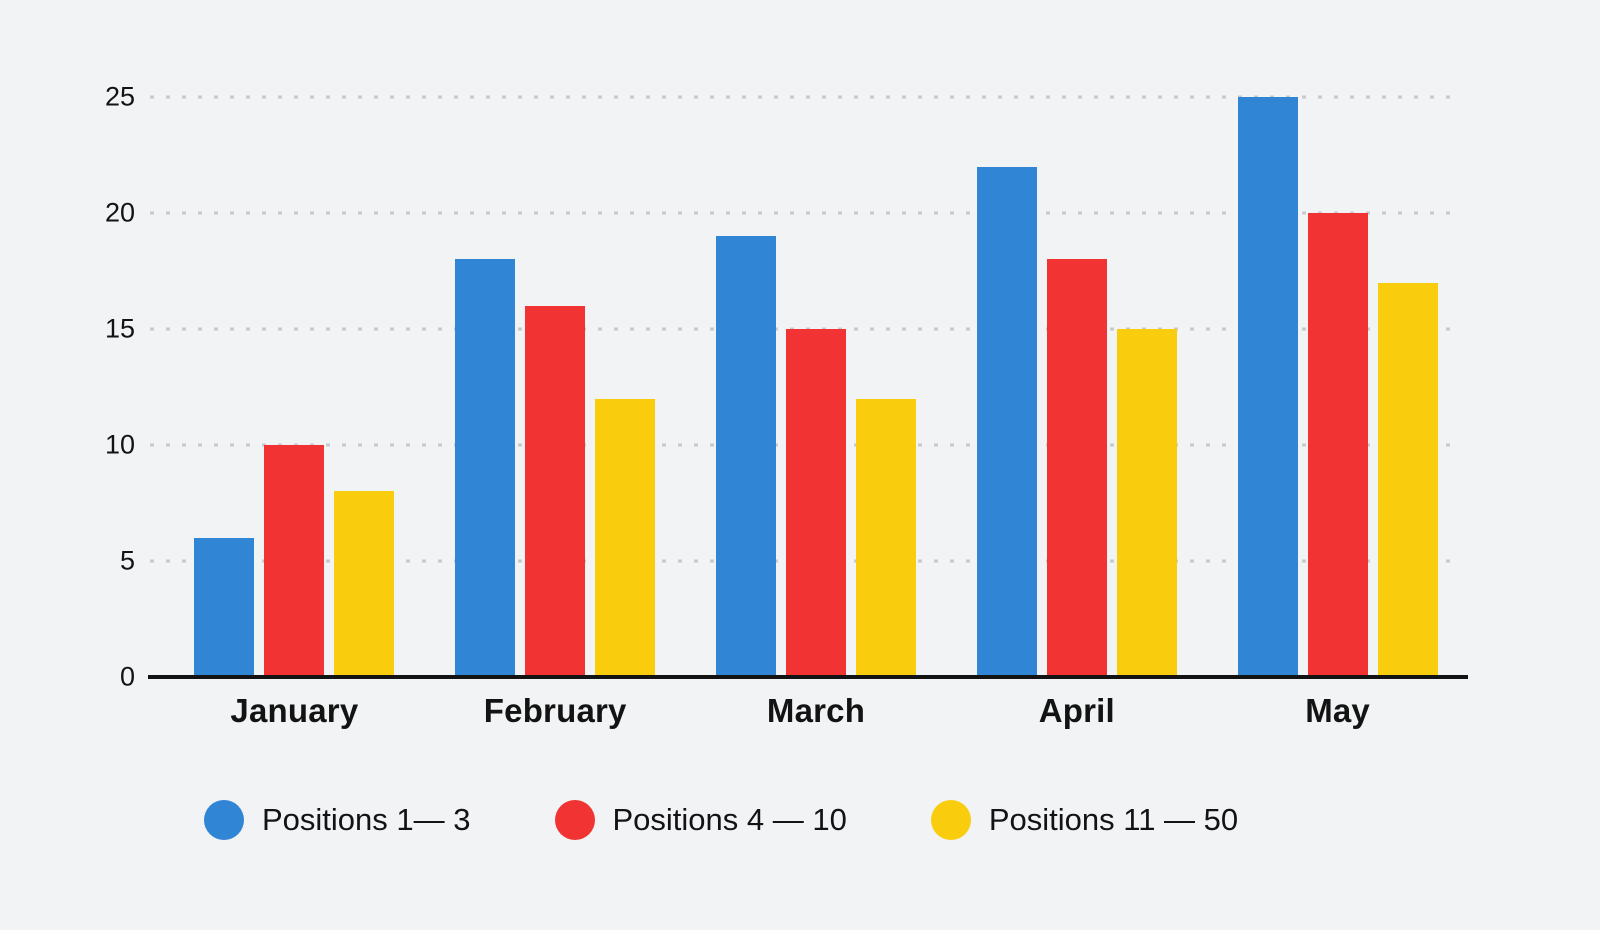  I want to click on bar-group-may, so click(1337, 387).